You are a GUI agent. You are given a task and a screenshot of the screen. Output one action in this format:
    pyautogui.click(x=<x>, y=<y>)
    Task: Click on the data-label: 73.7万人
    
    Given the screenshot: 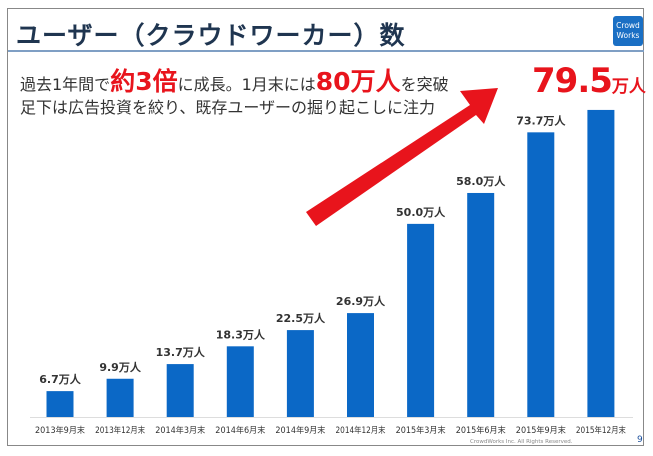 What is the action you would take?
    pyautogui.click(x=541, y=120)
    